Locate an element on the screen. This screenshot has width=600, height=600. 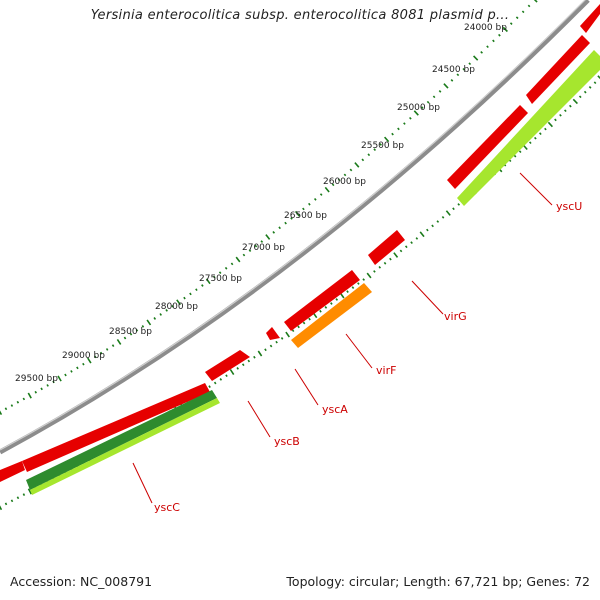
callout-line-virG is located at coordinates (427, 297).